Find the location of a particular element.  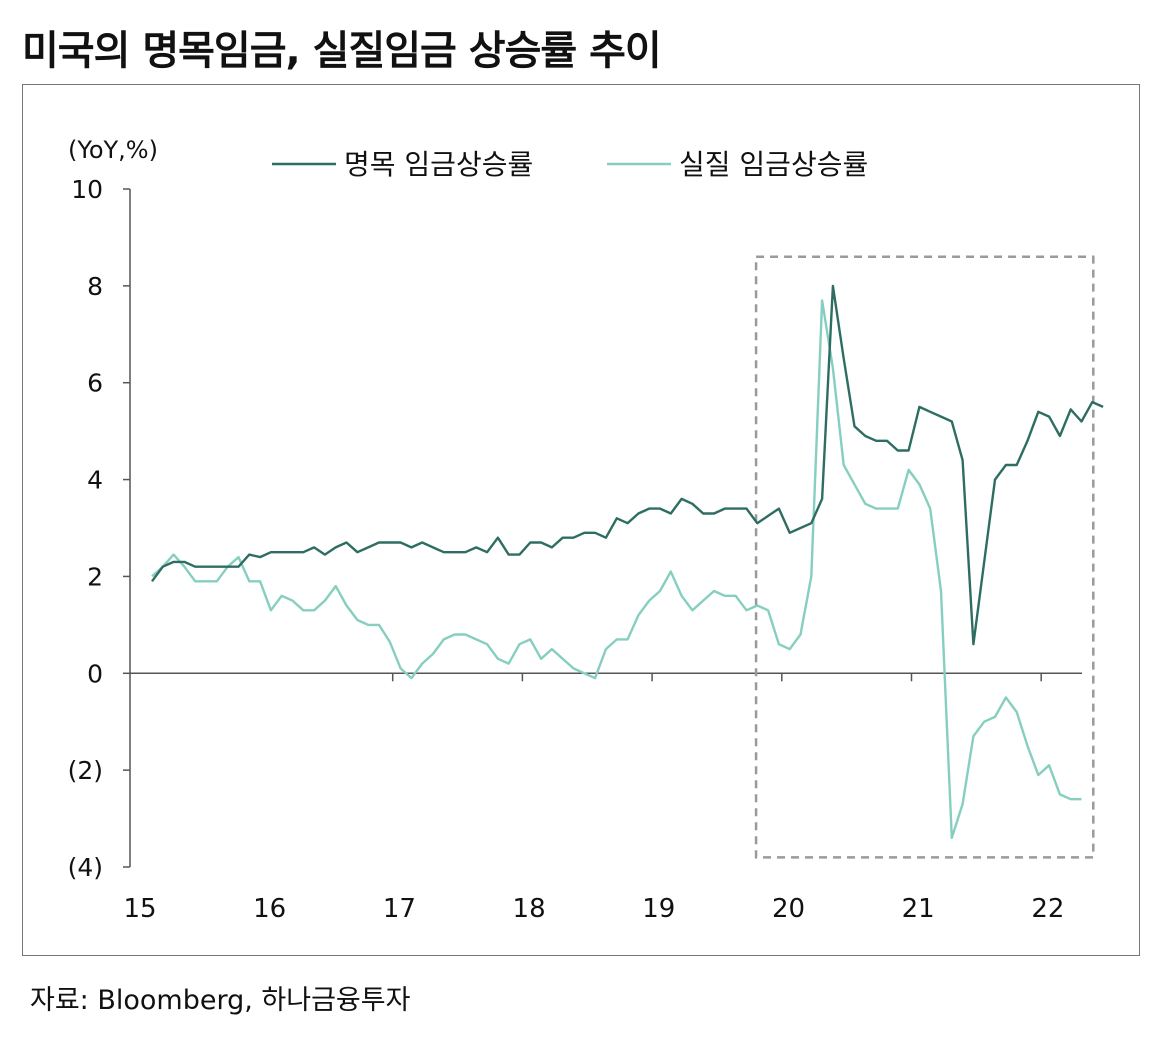

x-tick-label: 17 is located at coordinates (399, 909).